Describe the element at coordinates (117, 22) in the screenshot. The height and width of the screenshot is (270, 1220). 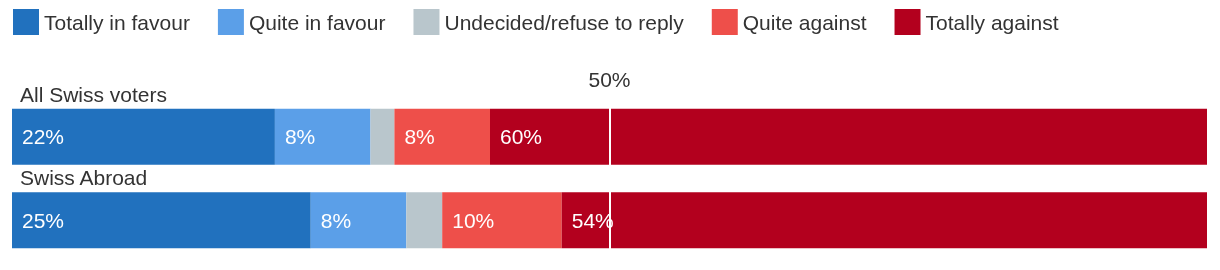
I see `legend-label: Totally in favour` at that location.